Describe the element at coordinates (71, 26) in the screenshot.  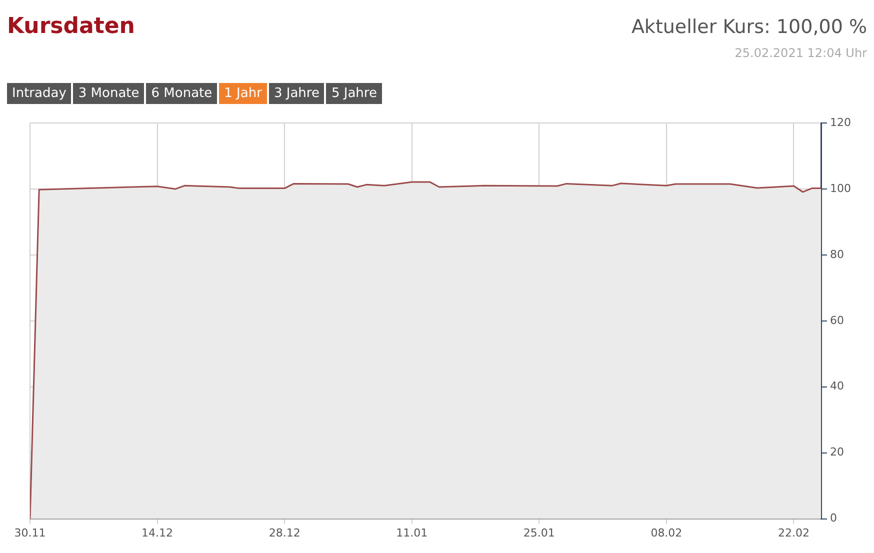
I see `chart-title: Kursdaten` at that location.